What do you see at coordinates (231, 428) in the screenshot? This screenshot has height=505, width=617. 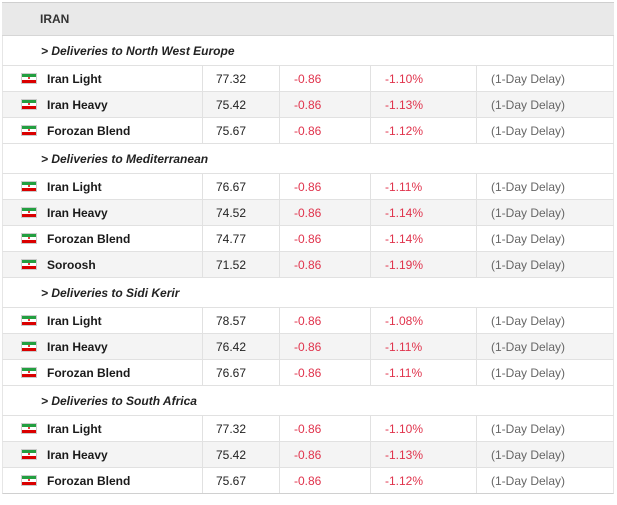 I see `price-value: 77.32` at bounding box center [231, 428].